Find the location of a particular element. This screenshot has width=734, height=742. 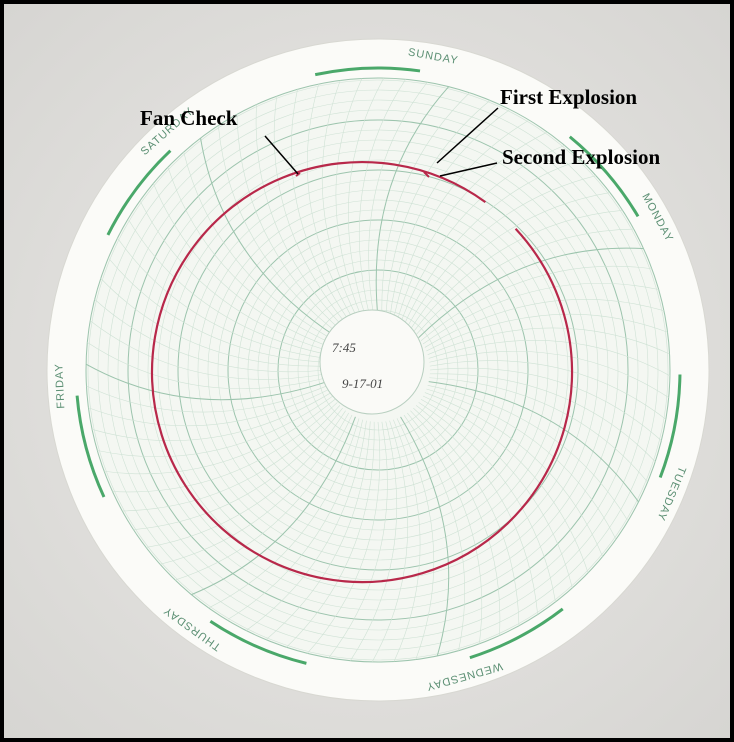

grid-circle is located at coordinates (378, 370).